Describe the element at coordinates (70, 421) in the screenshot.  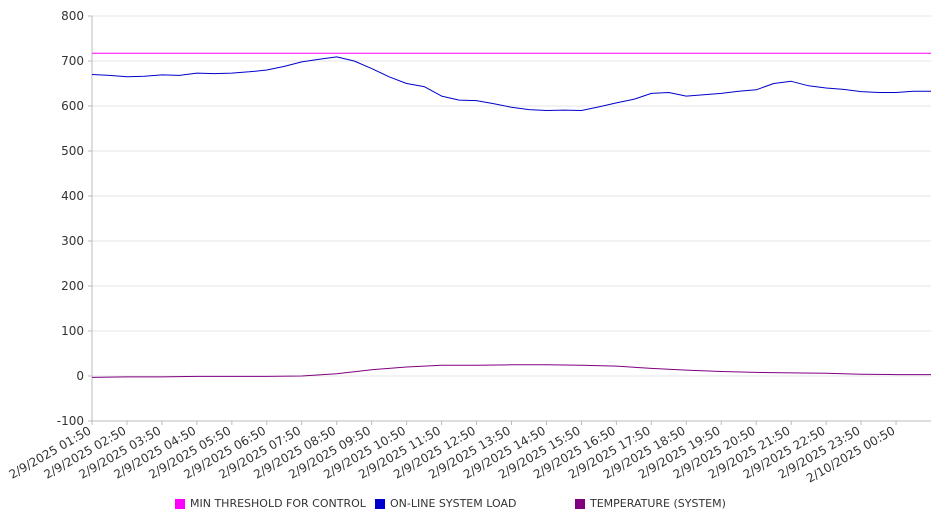
I see `y-tick-label: -100` at that location.